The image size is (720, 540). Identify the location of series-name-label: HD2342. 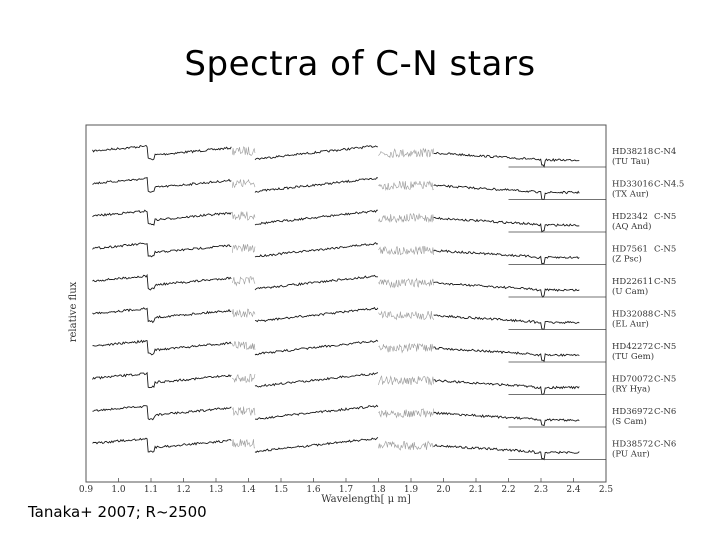
(630, 217).